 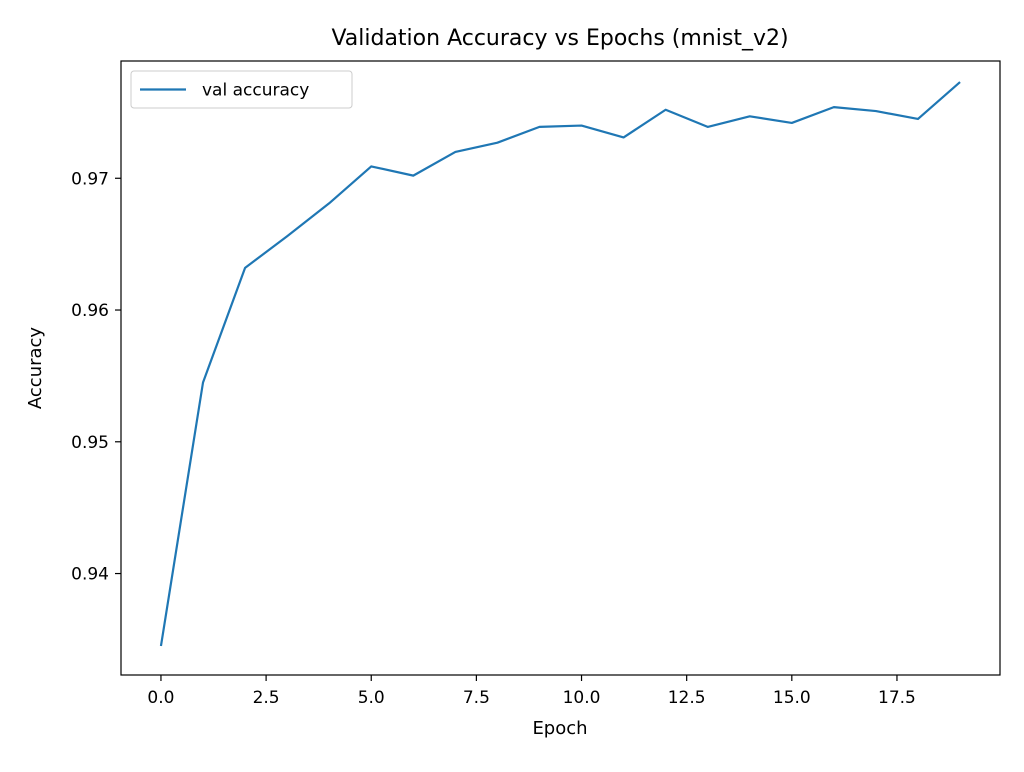 What do you see at coordinates (90, 443) in the screenshot?
I see `y-tick-label: 0.95` at bounding box center [90, 443].